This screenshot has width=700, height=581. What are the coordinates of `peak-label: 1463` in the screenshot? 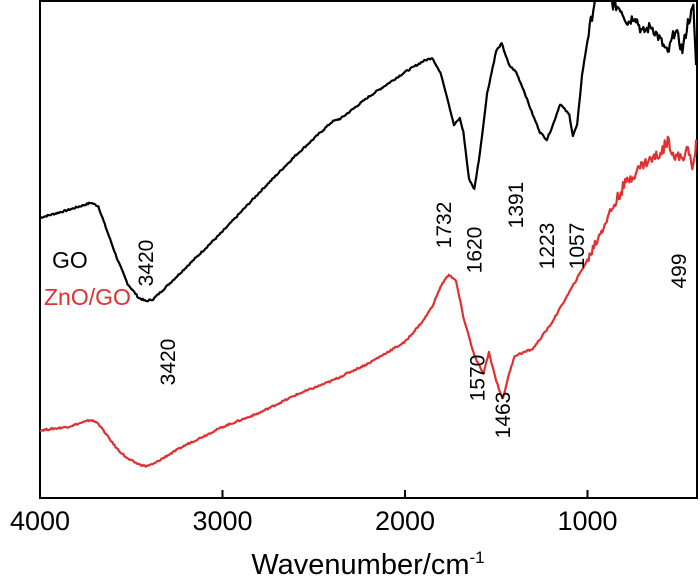 It's located at (503, 415).